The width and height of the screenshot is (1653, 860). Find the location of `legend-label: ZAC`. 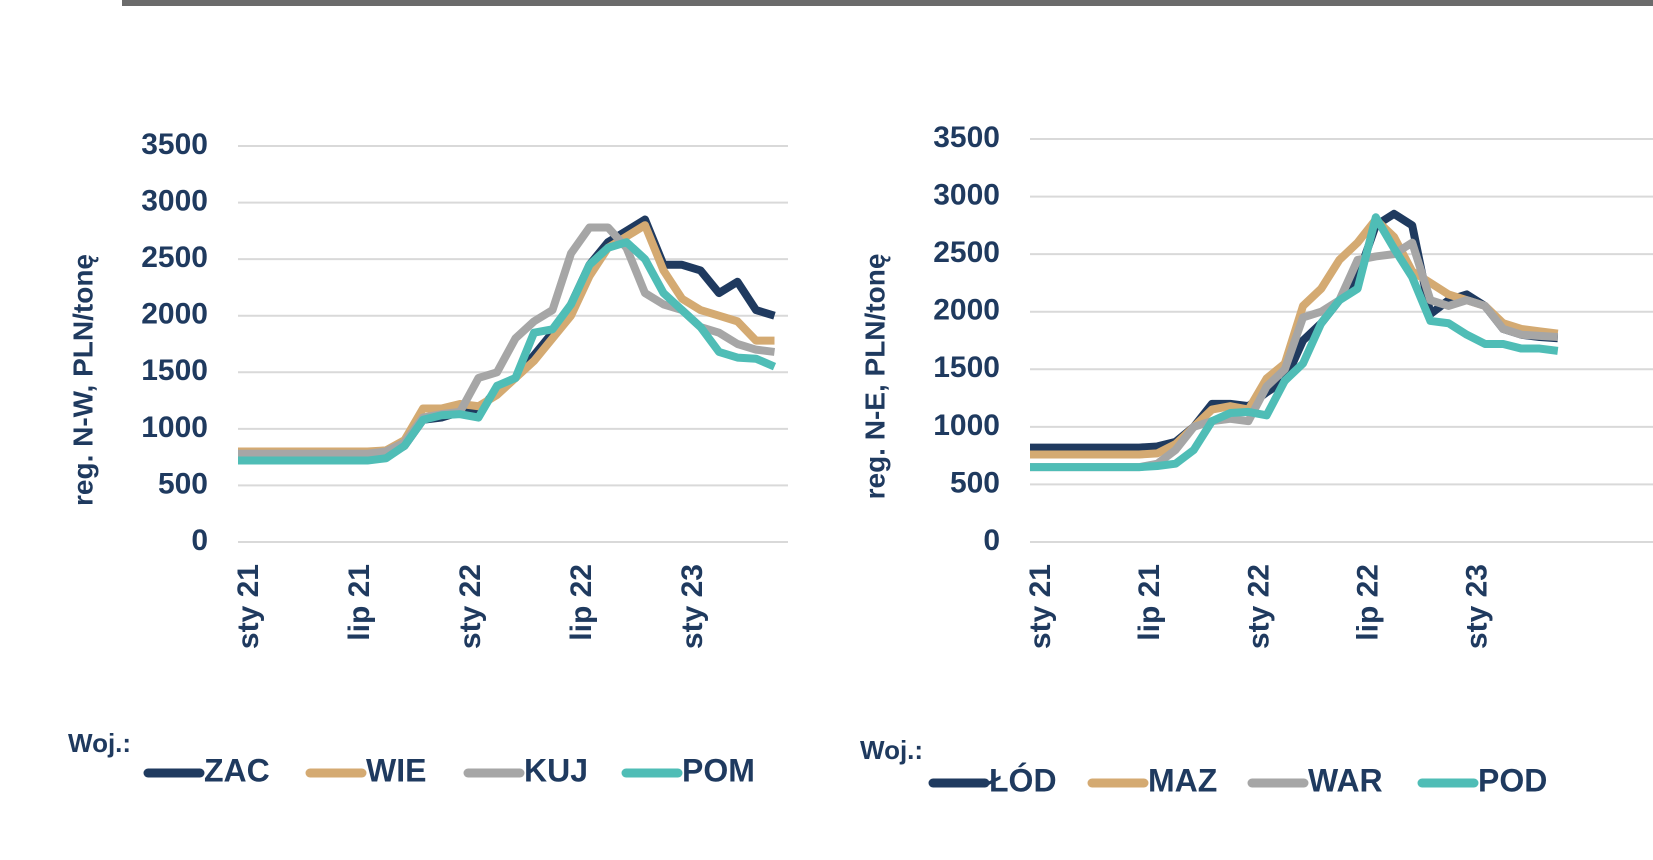

legend-label: ZAC is located at coordinates (237, 770).